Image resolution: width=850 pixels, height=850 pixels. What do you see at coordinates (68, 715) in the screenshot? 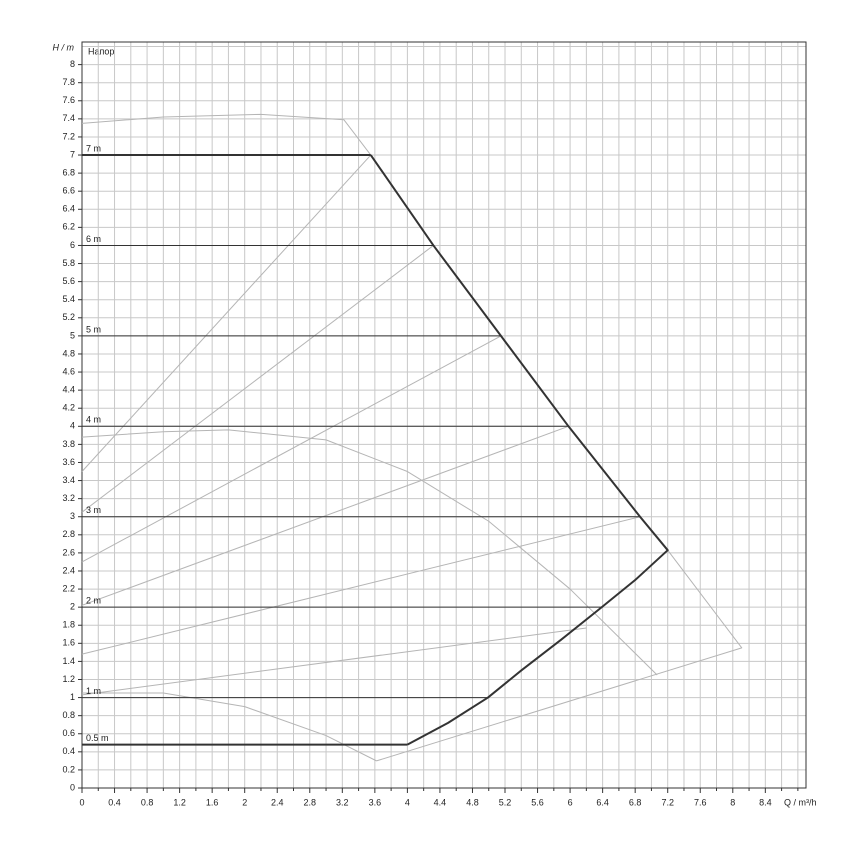
I see `y-tick-label: 0.8` at bounding box center [68, 715].